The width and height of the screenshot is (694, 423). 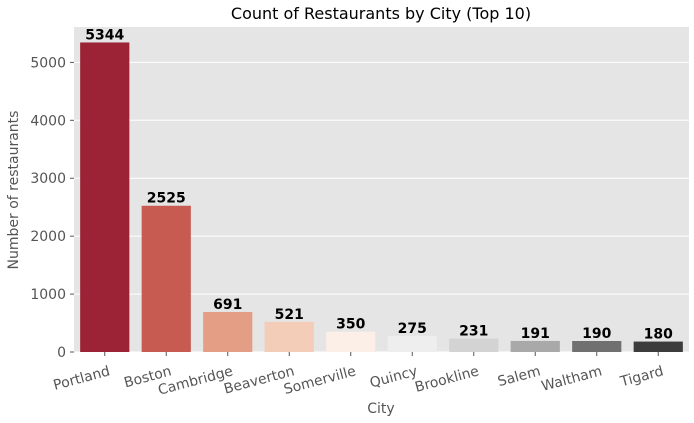 What do you see at coordinates (597, 346) in the screenshot?
I see `bar-waltham` at bounding box center [597, 346].